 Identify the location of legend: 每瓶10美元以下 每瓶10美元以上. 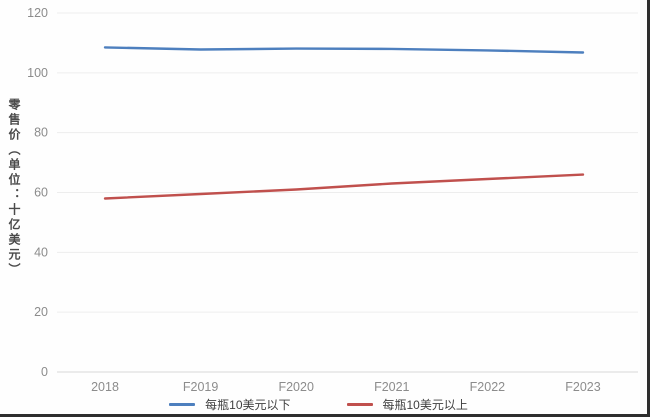
(318, 404).